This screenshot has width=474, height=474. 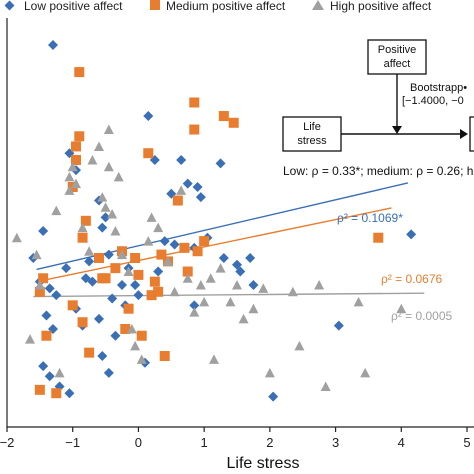 I want to click on legend-medium-label: Medium positive affect, so click(x=226, y=6).